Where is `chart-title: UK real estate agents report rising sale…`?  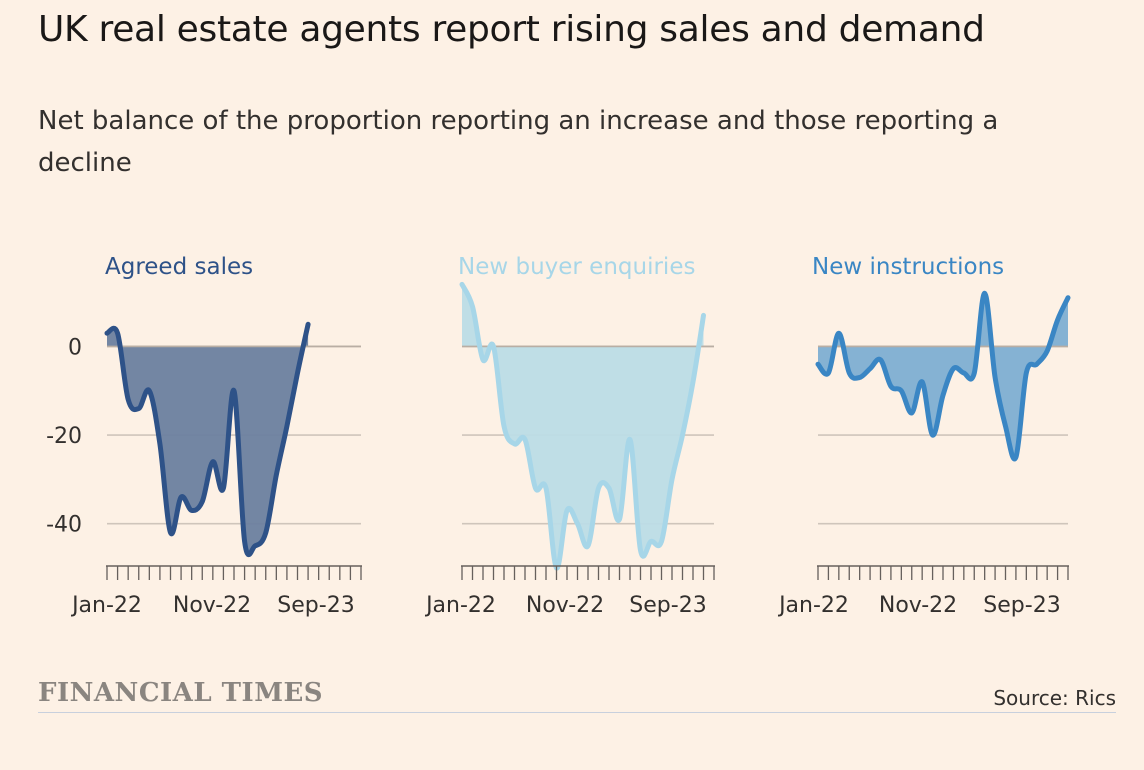 chart-title: UK real estate agents report rising sale… is located at coordinates (511, 29).